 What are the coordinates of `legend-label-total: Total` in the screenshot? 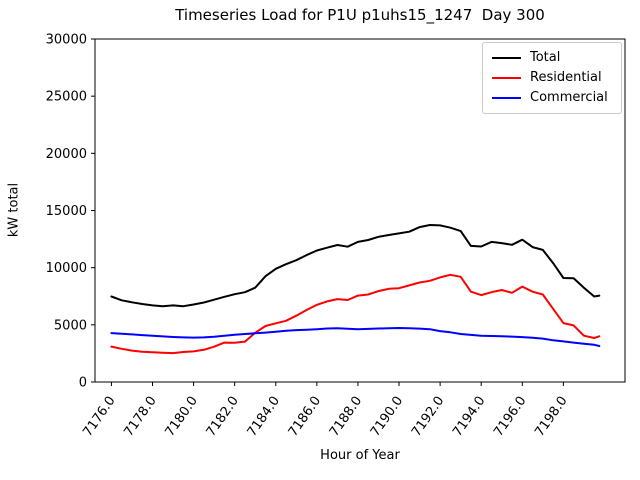 It's located at (545, 57).